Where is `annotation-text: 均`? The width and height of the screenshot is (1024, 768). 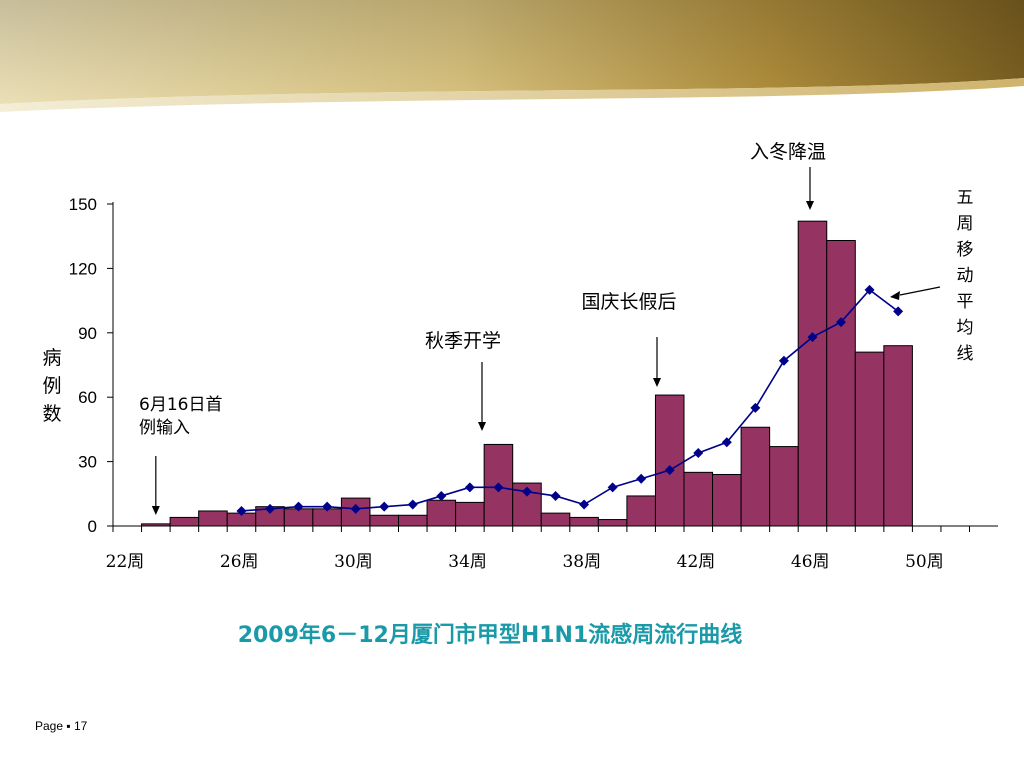 annotation-text: 均 is located at coordinates (965, 328).